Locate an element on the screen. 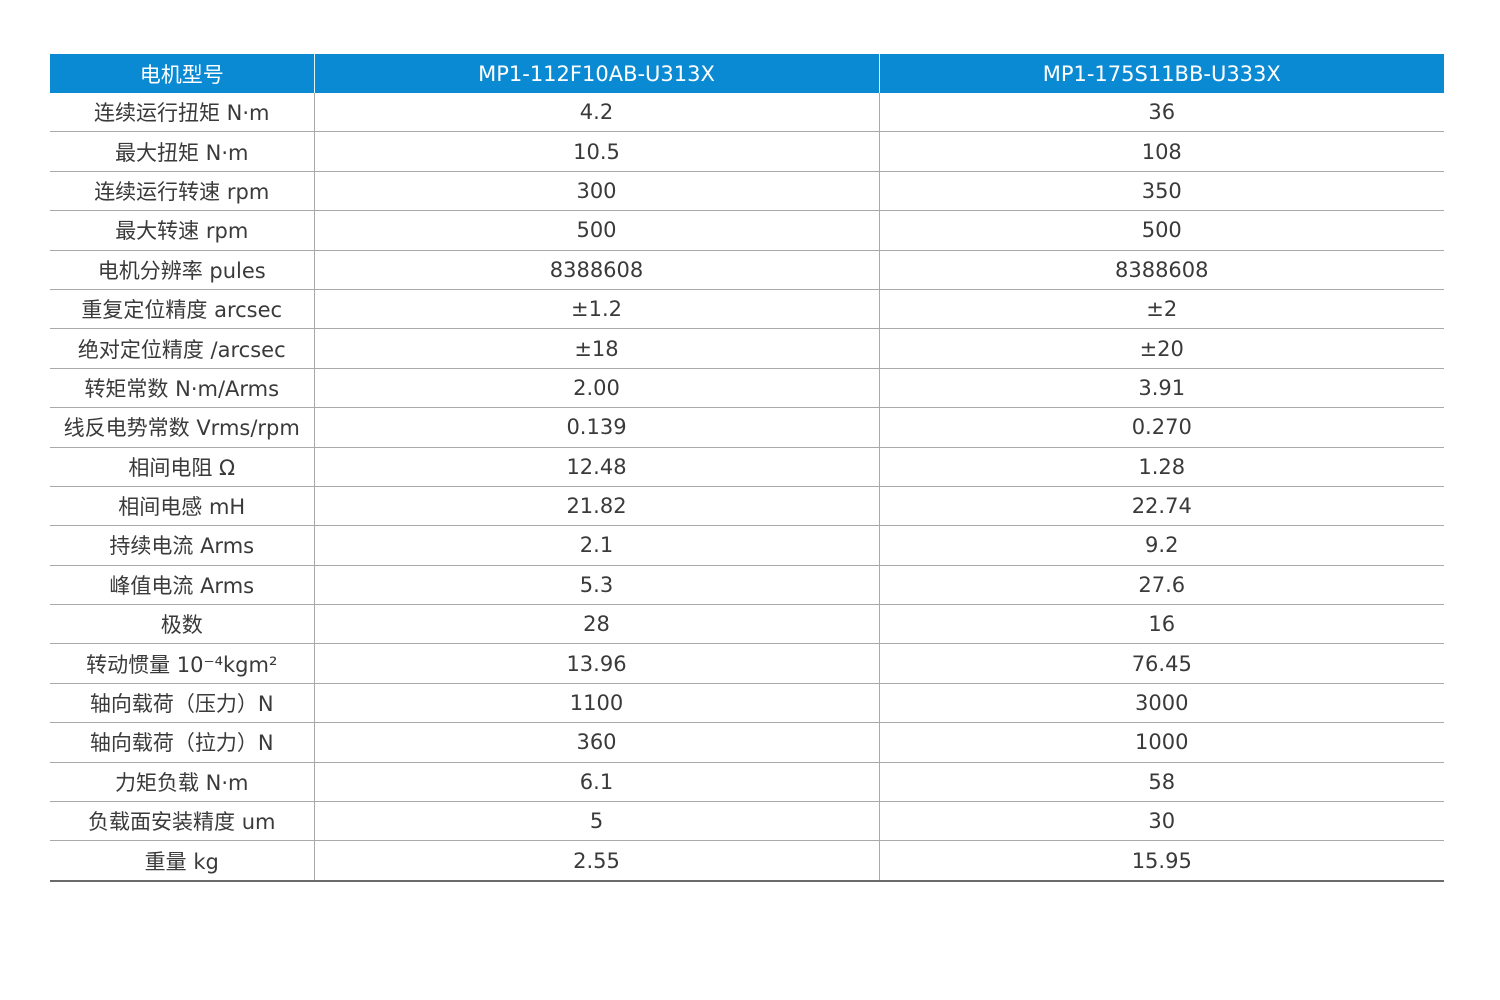 The image size is (1500, 1000). row-label: 线反电势常数 Vrms/rpm is located at coordinates (182, 427).